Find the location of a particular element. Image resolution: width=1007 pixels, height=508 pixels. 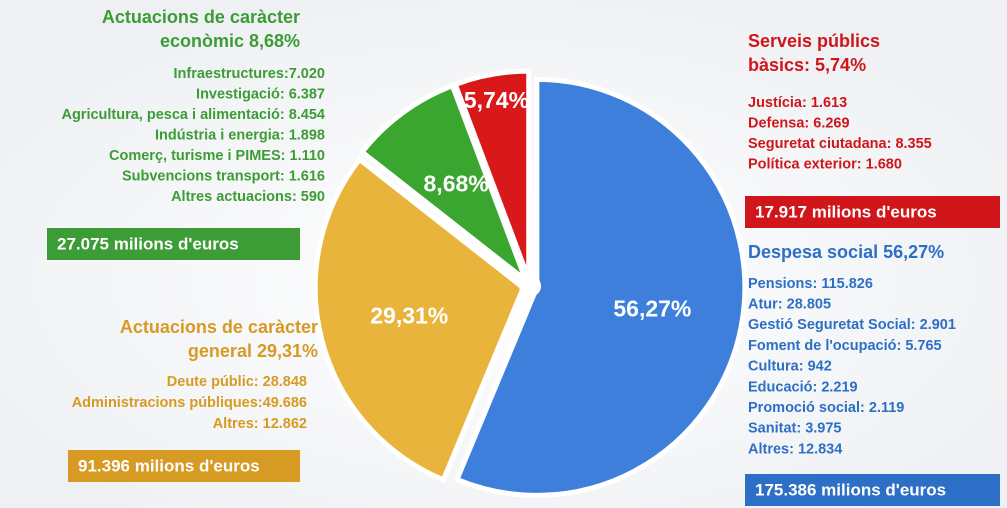

panel-item: Pensions: 115.826 is located at coordinates (810, 284).